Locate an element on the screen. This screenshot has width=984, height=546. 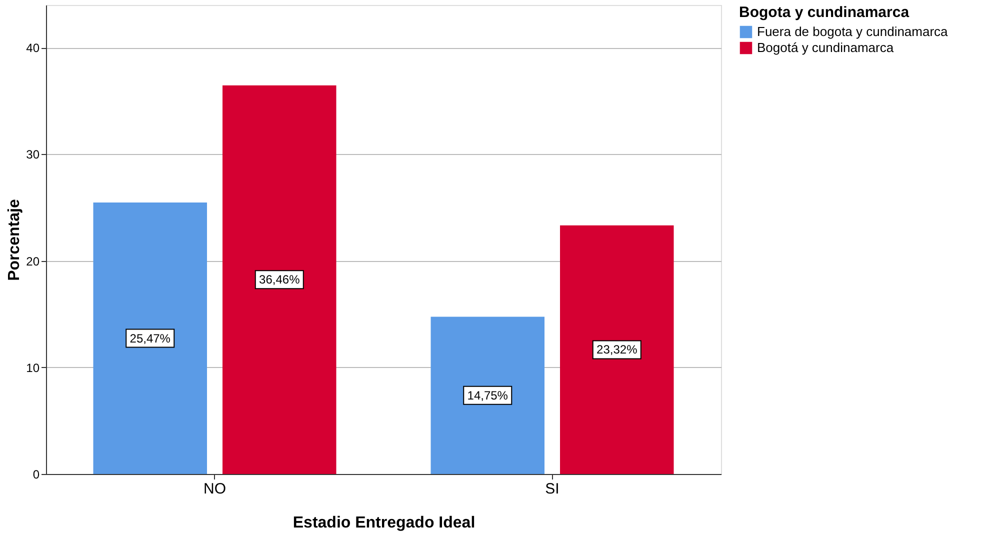
data-label: 36,46% is located at coordinates (279, 279).